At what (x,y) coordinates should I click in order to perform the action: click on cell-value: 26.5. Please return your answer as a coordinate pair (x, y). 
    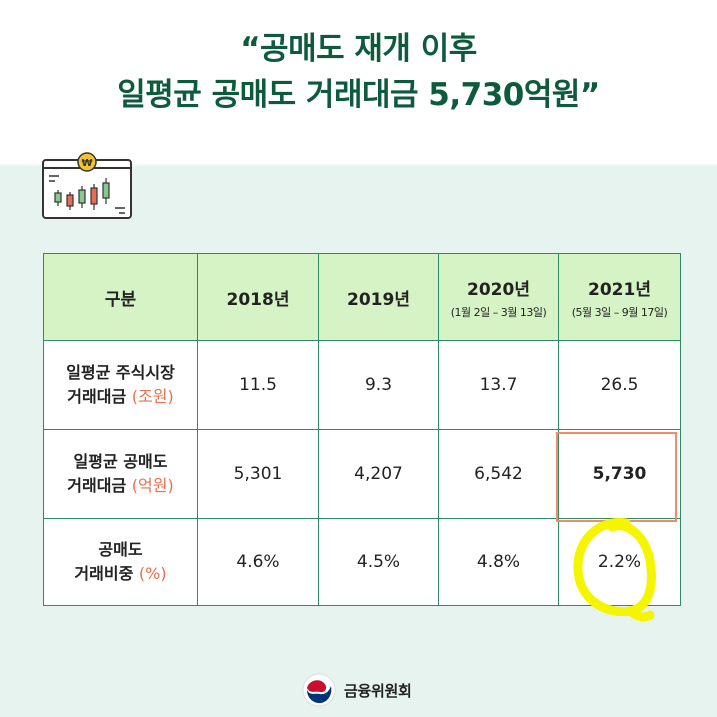
    Looking at the image, I should click on (619, 385).